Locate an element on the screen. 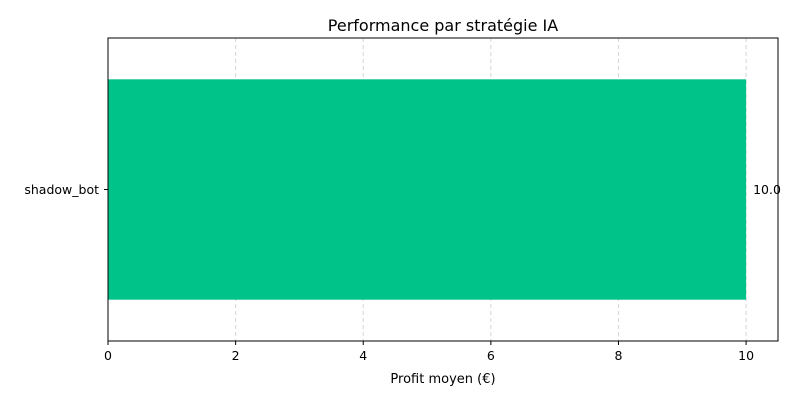 The height and width of the screenshot is (400, 800). chart-title: Performance par stratégie IA is located at coordinates (443, 25).